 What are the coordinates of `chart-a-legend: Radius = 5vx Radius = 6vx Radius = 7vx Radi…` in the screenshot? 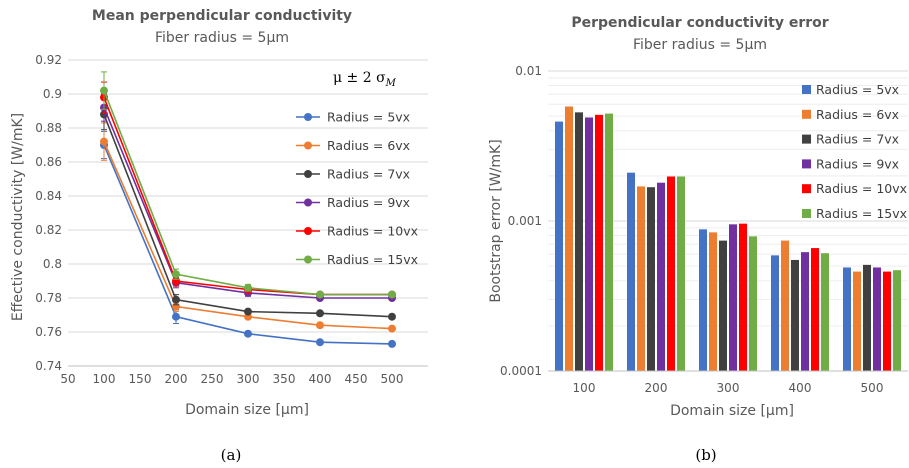 It's located at (357, 188).